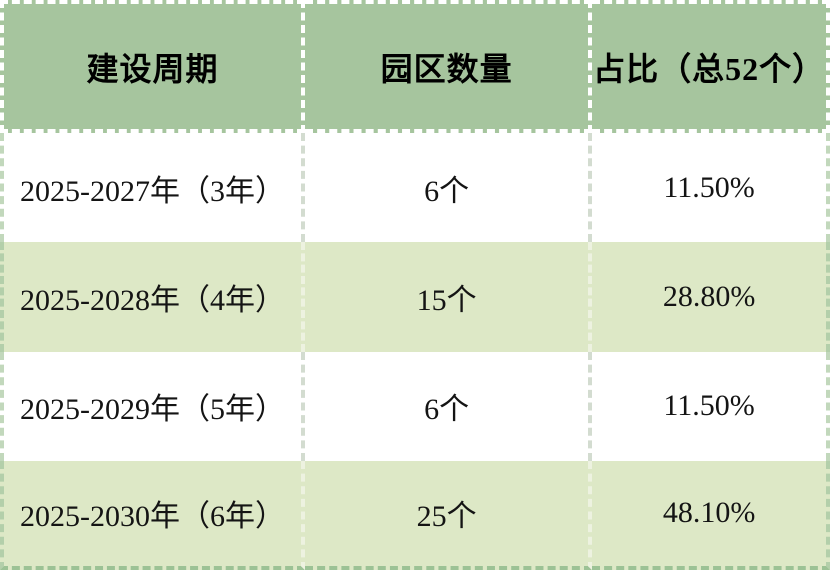  I want to click on header-label-share: 占比（总52个）, so click(709, 68).